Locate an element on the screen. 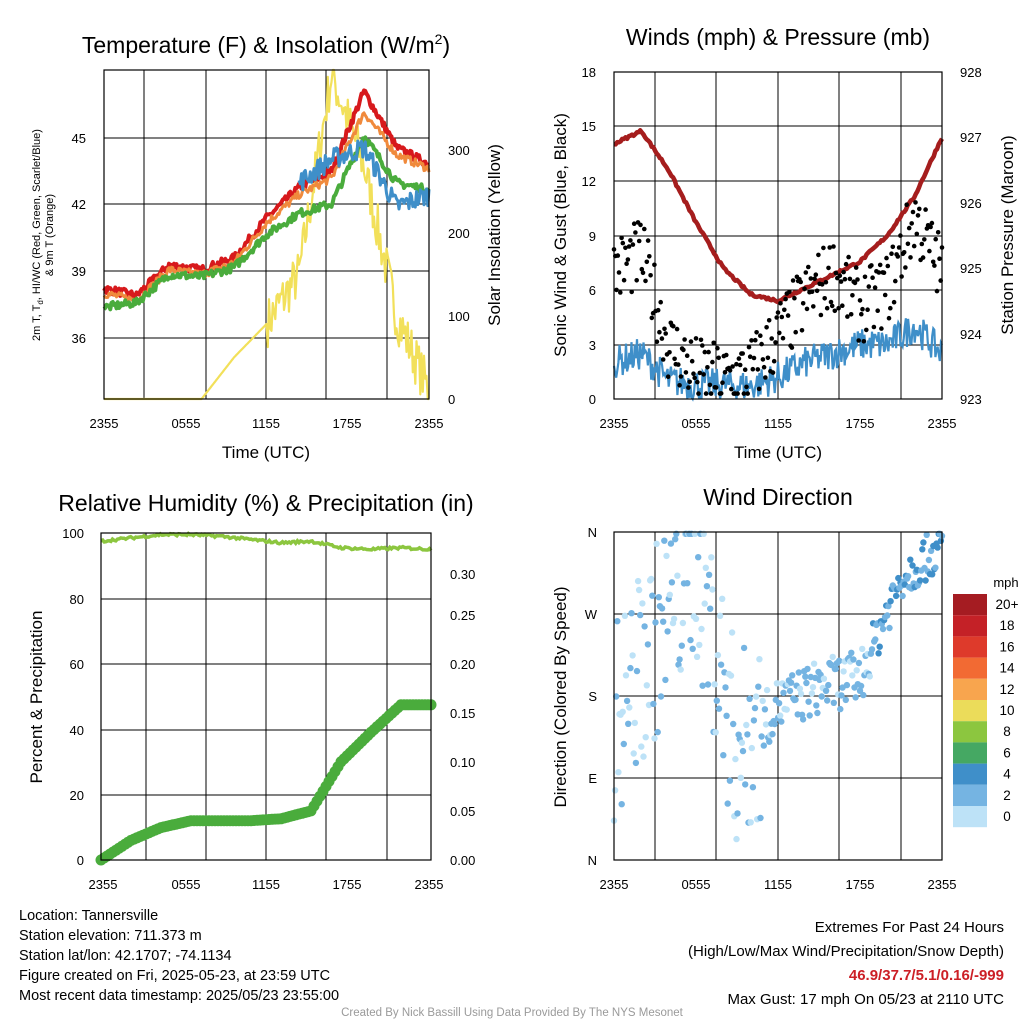  wind-ytick: 0 is located at coordinates (592, 399).